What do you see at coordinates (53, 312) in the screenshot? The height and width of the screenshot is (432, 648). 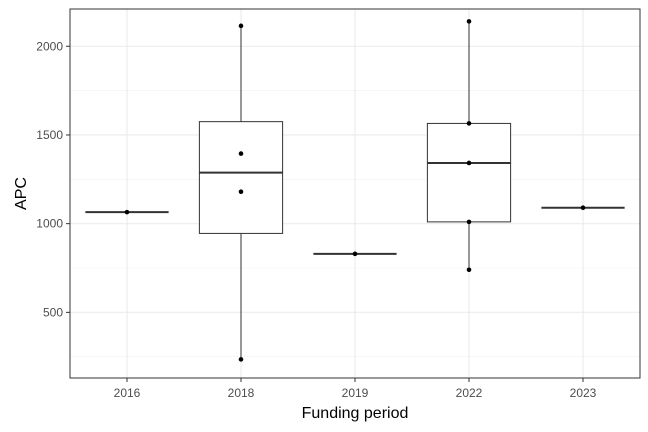 I see `y-tick-label: 500` at bounding box center [53, 312].